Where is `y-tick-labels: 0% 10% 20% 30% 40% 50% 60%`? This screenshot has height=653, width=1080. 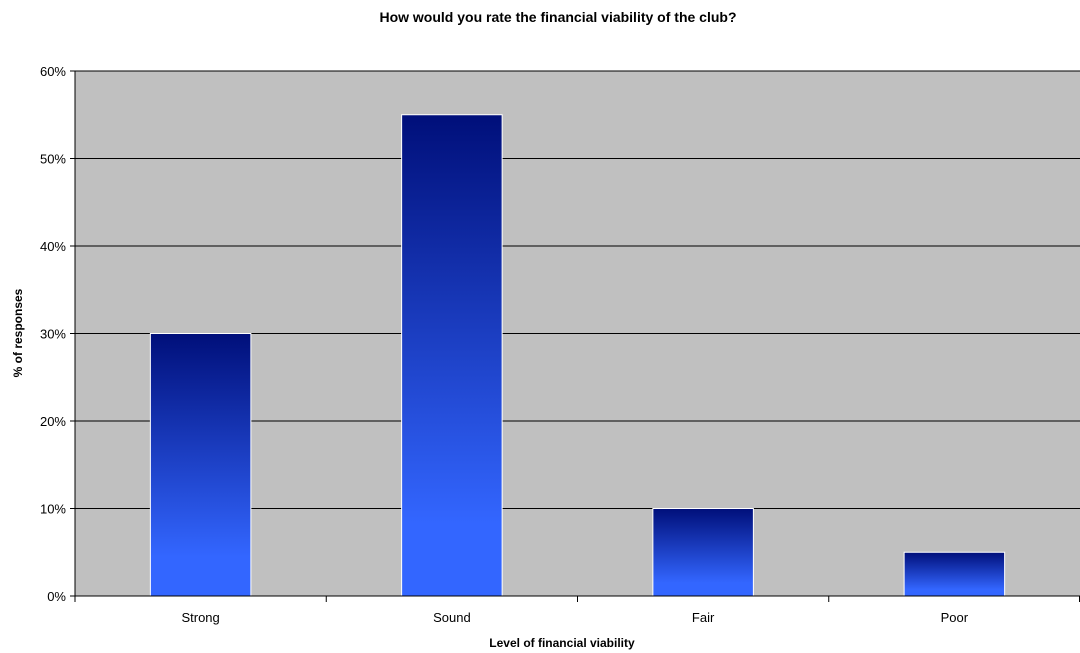
y-tick-labels: 0% 10% 20% 30% 40% 50% 60% is located at coordinates (53, 334).